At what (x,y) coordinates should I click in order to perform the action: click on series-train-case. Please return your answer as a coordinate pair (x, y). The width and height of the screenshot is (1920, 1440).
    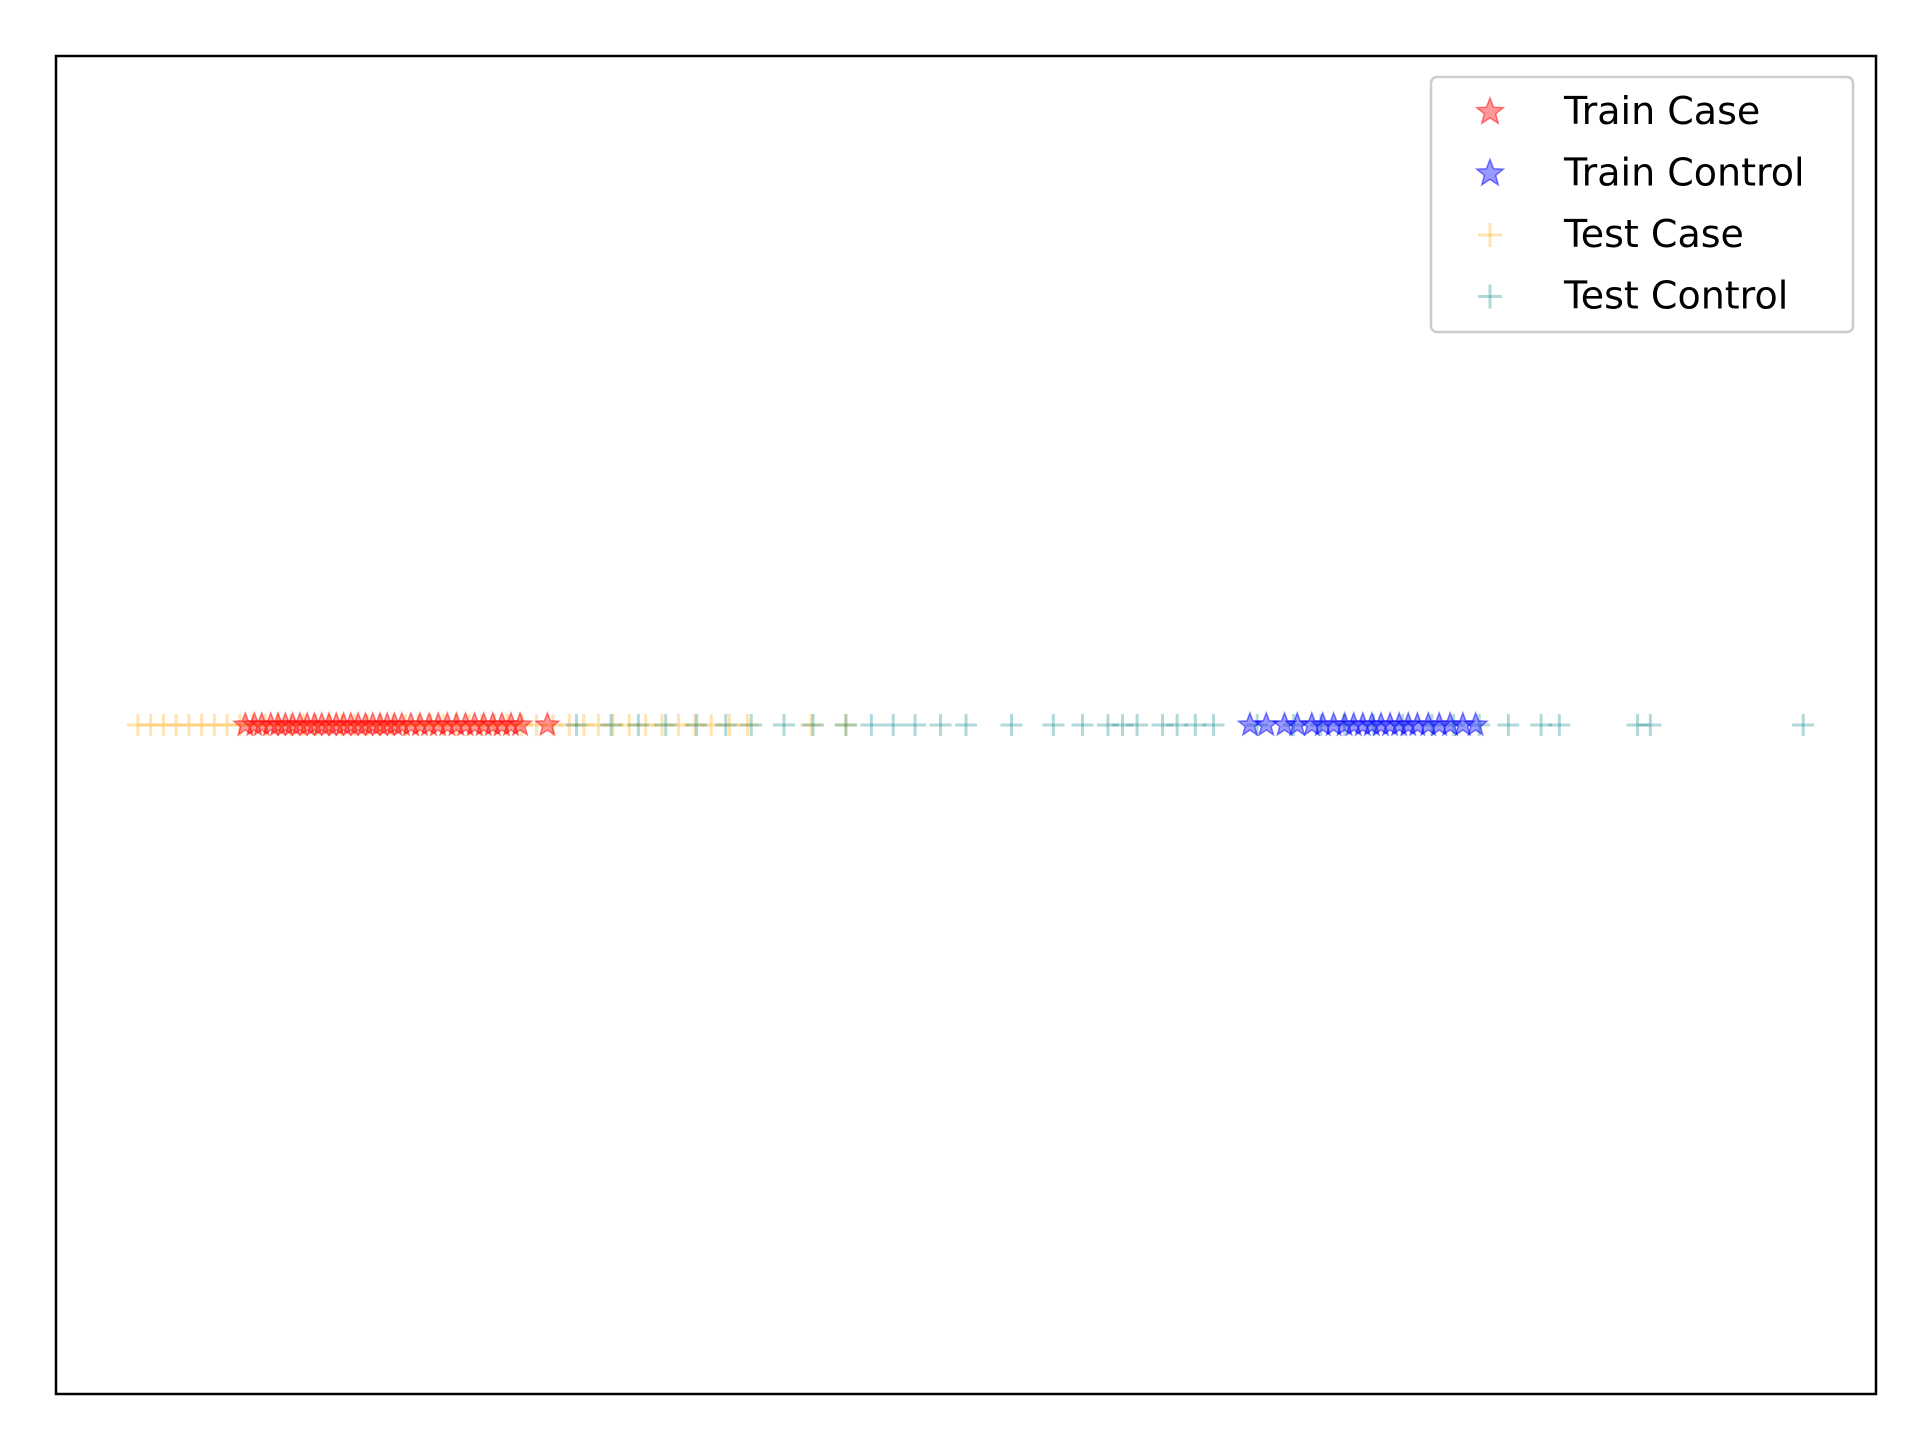
    Looking at the image, I should click on (396, 723).